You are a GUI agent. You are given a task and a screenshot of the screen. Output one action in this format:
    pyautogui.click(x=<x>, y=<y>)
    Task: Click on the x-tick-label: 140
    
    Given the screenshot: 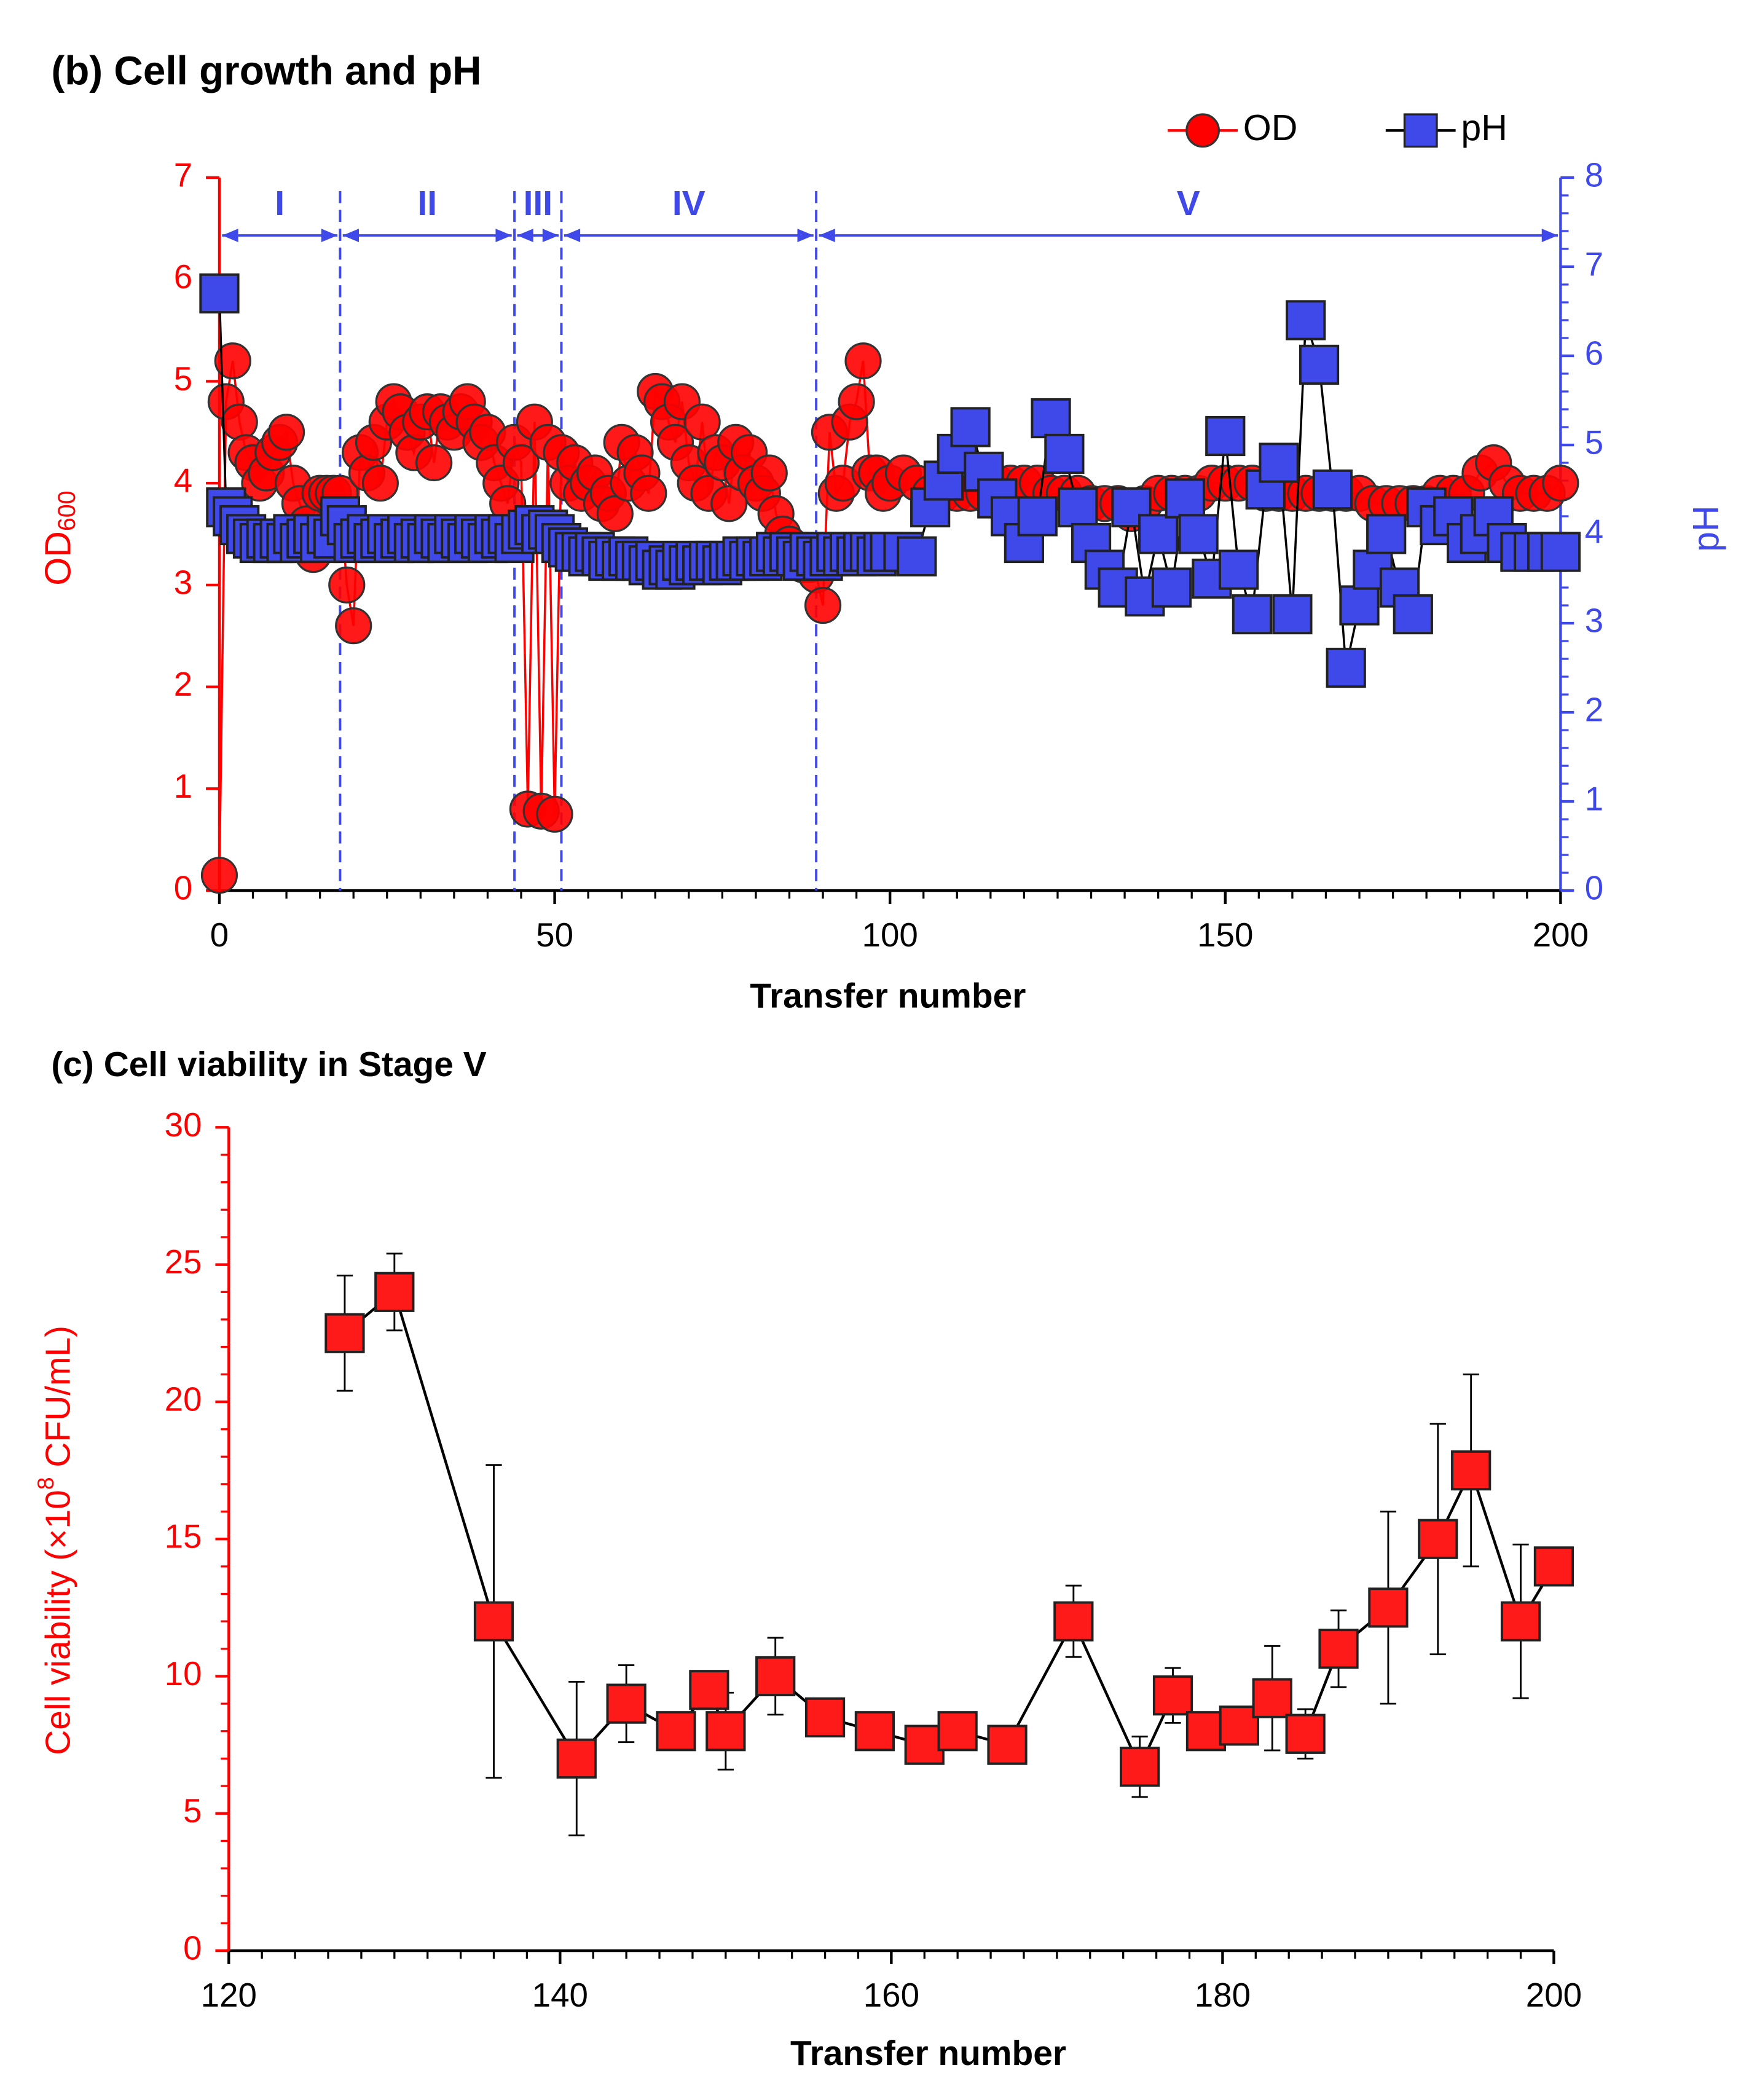 What is the action you would take?
    pyautogui.click(x=560, y=1995)
    